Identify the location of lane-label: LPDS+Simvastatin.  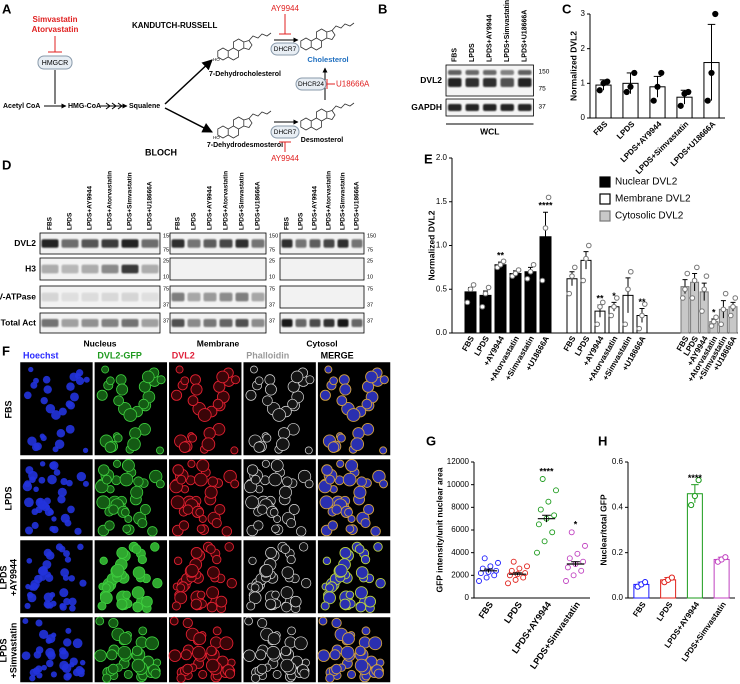
(507, 31).